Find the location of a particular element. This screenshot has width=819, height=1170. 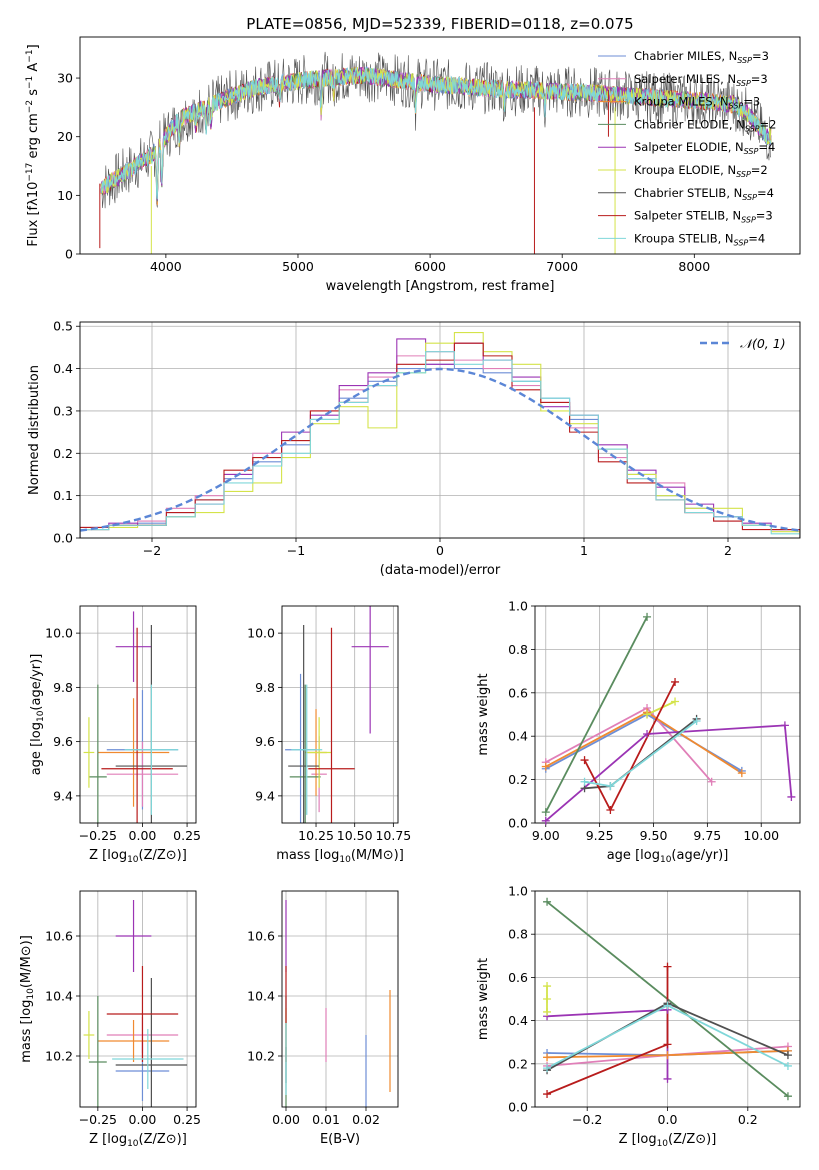

y-tick-label: 9.8 is located at coordinates (265, 687).